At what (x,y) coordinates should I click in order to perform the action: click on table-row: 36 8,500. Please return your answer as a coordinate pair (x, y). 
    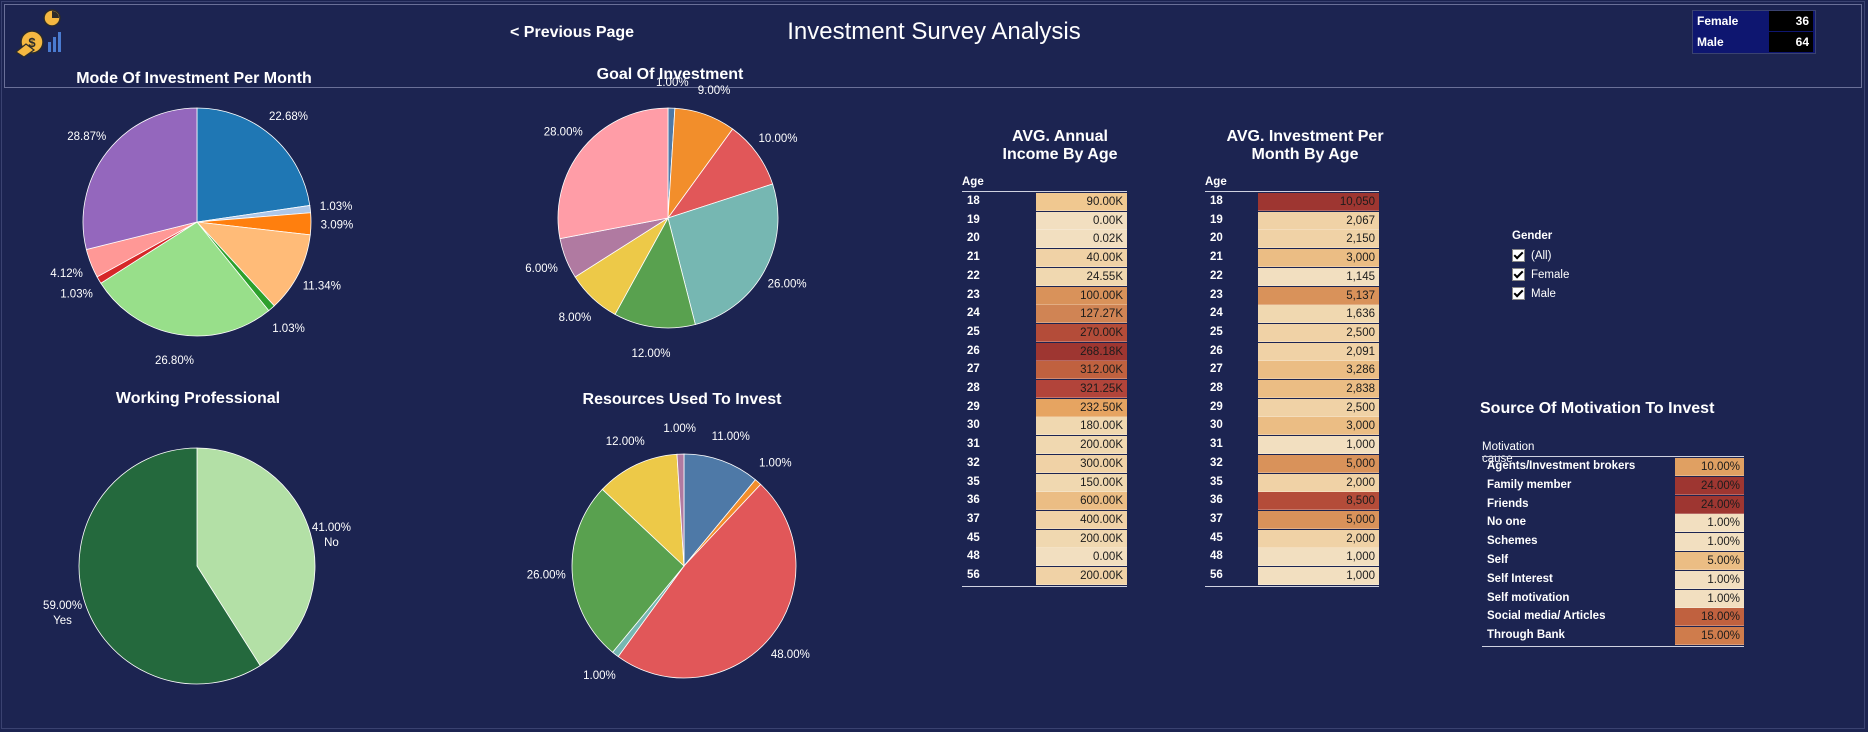
    Looking at the image, I should click on (1292, 501).